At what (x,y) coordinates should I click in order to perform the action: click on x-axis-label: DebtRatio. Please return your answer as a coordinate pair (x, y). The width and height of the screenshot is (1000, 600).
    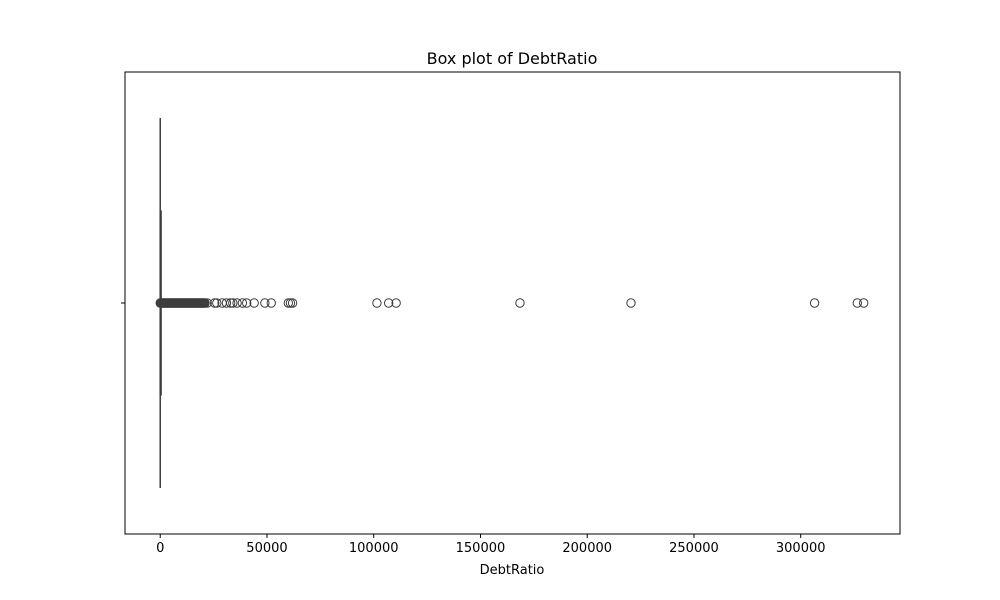
    Looking at the image, I should click on (512, 570).